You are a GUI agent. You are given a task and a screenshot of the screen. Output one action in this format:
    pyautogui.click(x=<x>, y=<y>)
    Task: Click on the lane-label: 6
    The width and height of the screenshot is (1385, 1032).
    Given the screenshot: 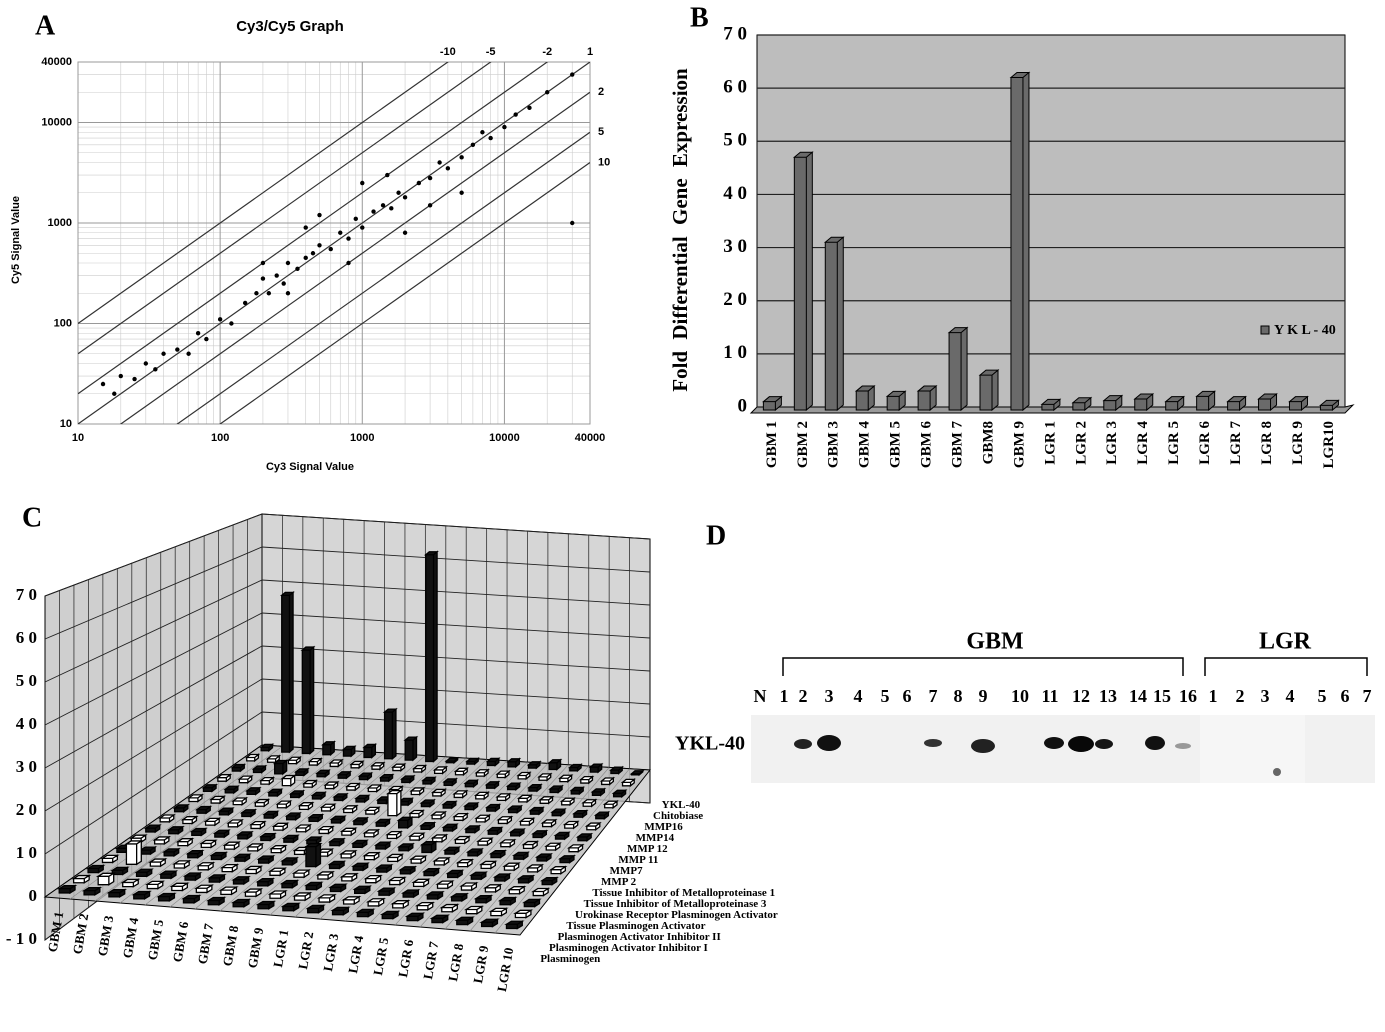 What is the action you would take?
    pyautogui.click(x=1345, y=696)
    